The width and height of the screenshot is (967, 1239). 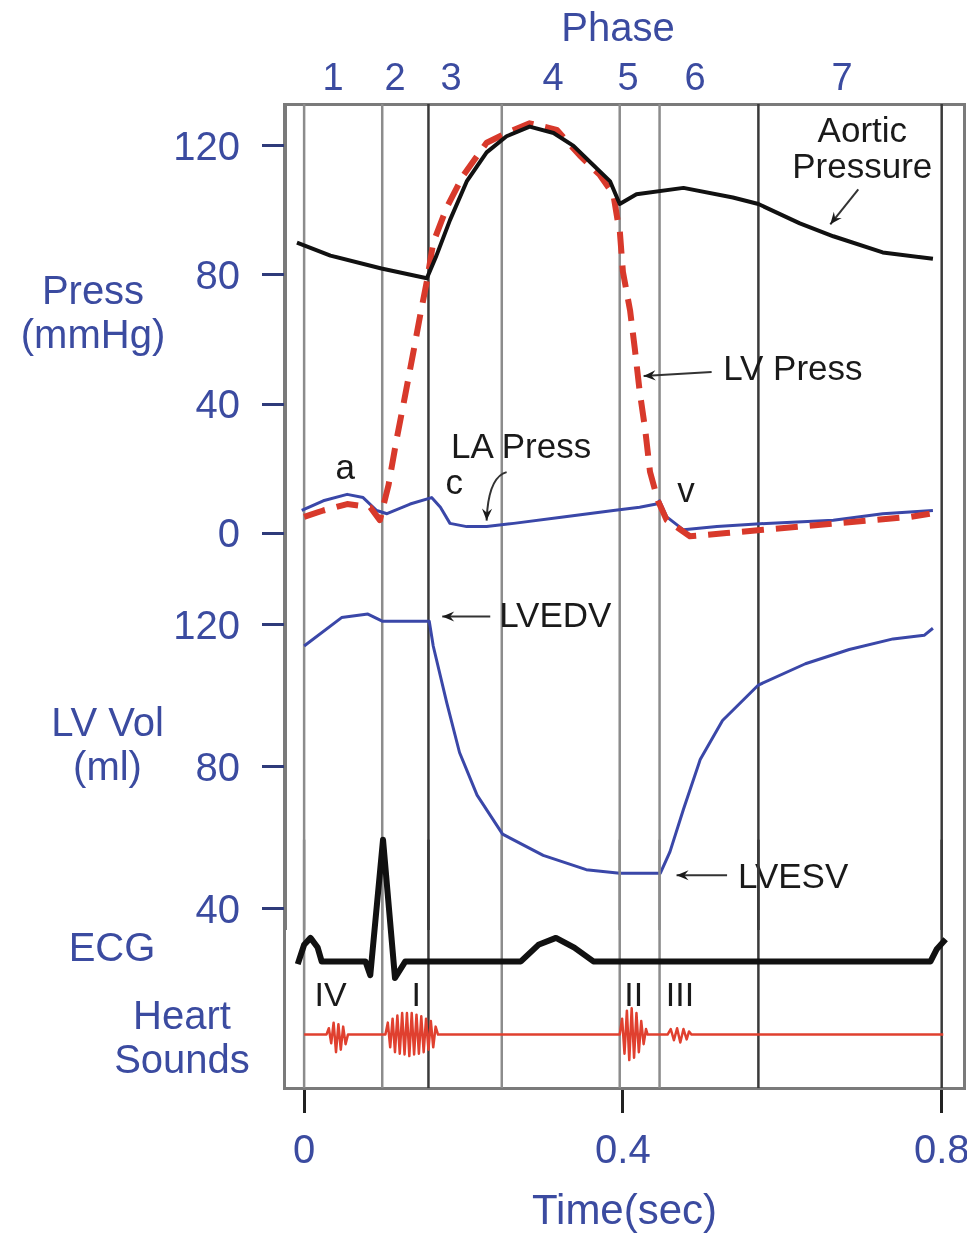 What do you see at coordinates (451, 77) in the screenshot?
I see `text: 3` at bounding box center [451, 77].